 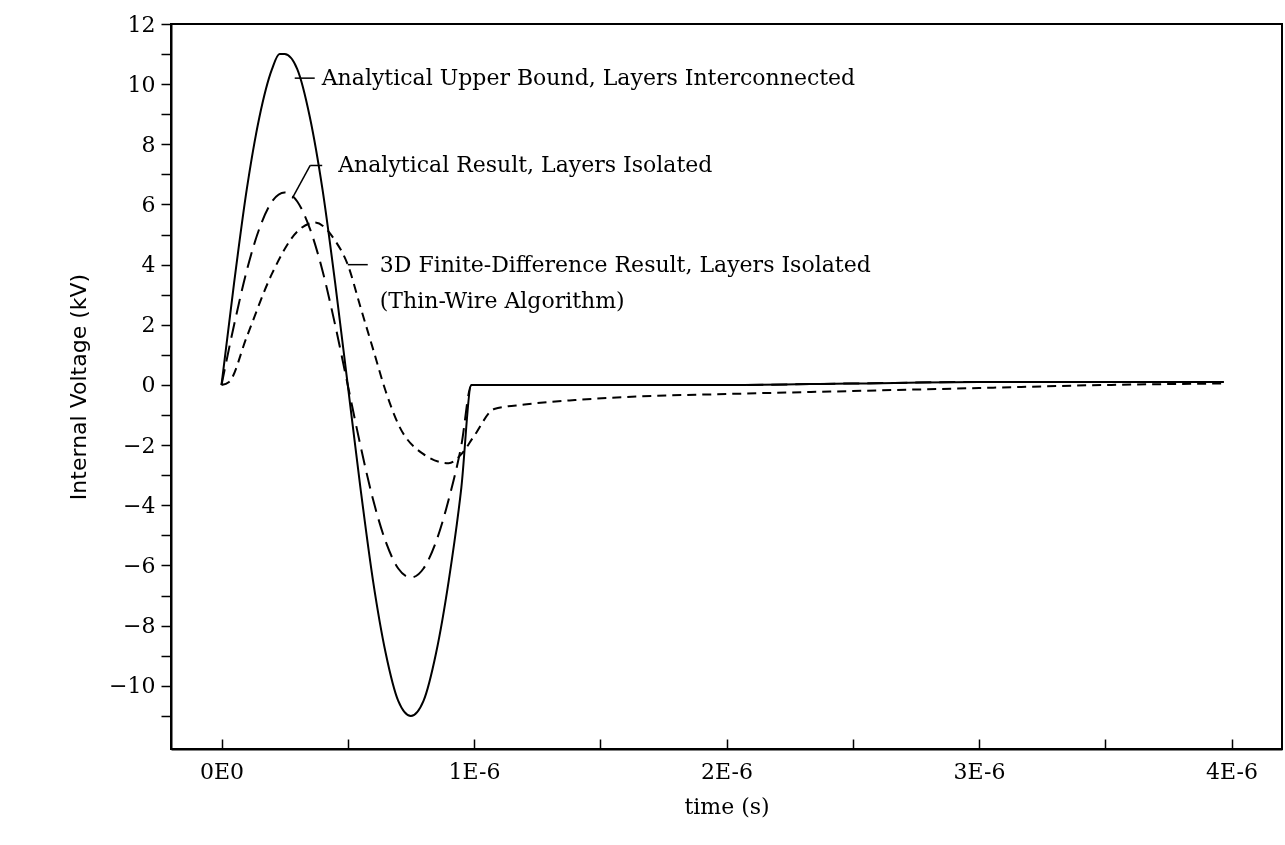 What do you see at coordinates (1232, 771) in the screenshot?
I see `x-tick-label: 4E-6` at bounding box center [1232, 771].